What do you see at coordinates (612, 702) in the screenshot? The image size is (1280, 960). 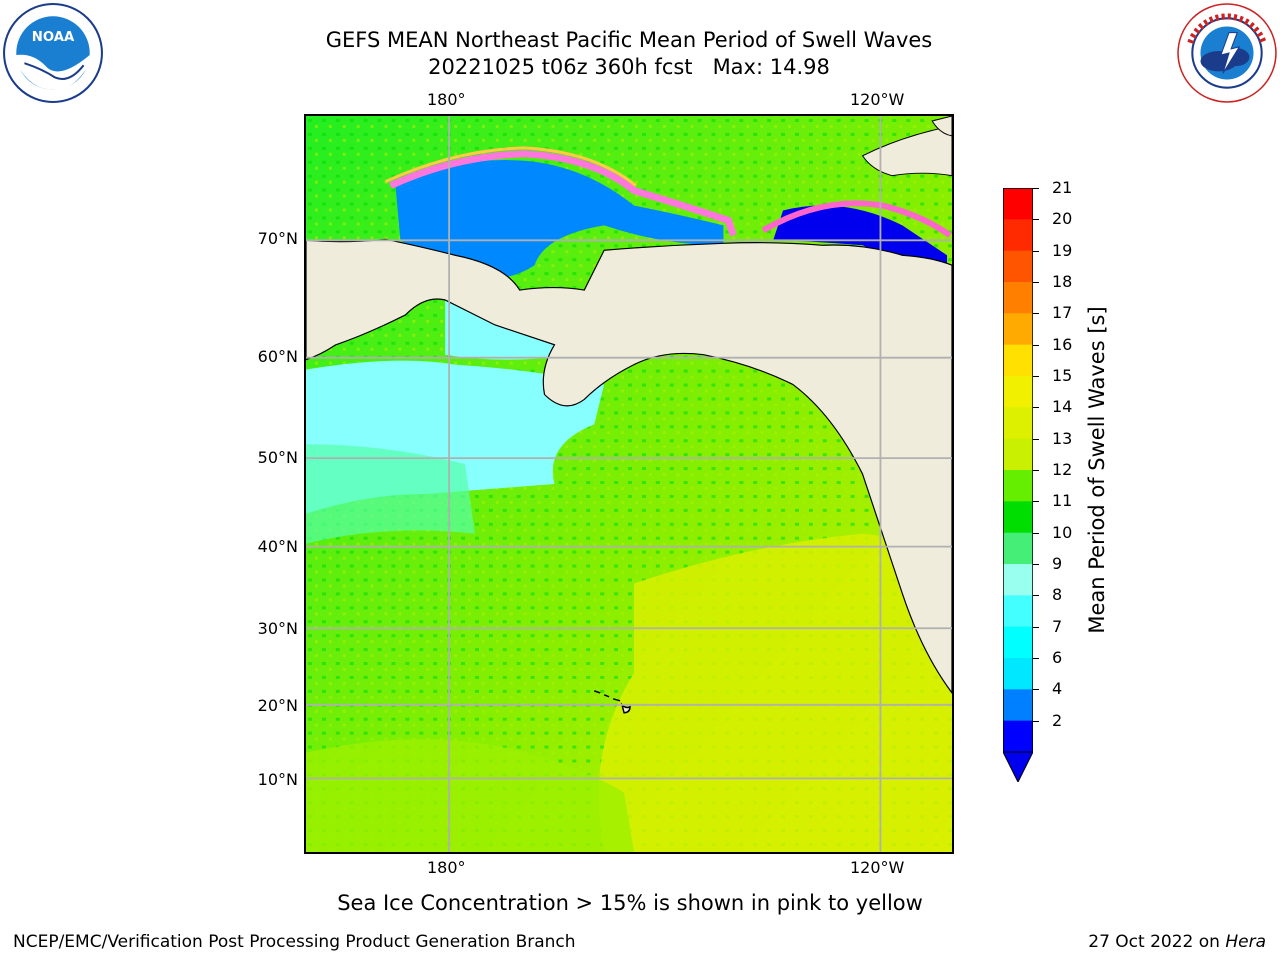 I see `hawaii-islands` at bounding box center [612, 702].